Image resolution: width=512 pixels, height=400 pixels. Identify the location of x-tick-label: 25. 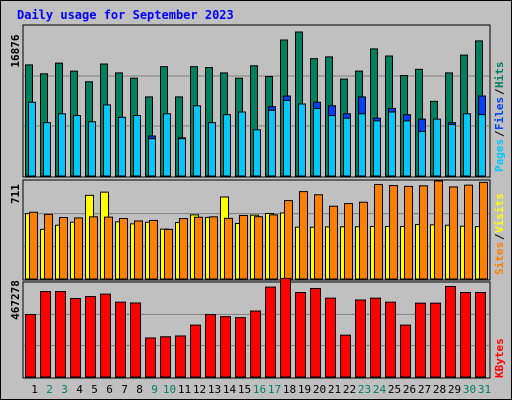
(394, 389).